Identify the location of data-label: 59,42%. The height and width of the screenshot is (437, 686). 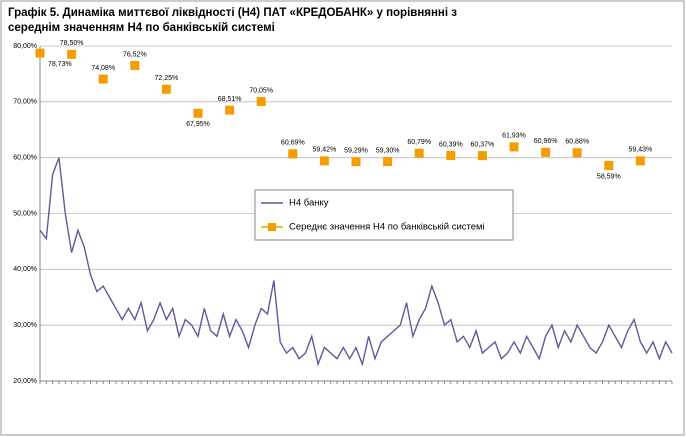
(325, 150).